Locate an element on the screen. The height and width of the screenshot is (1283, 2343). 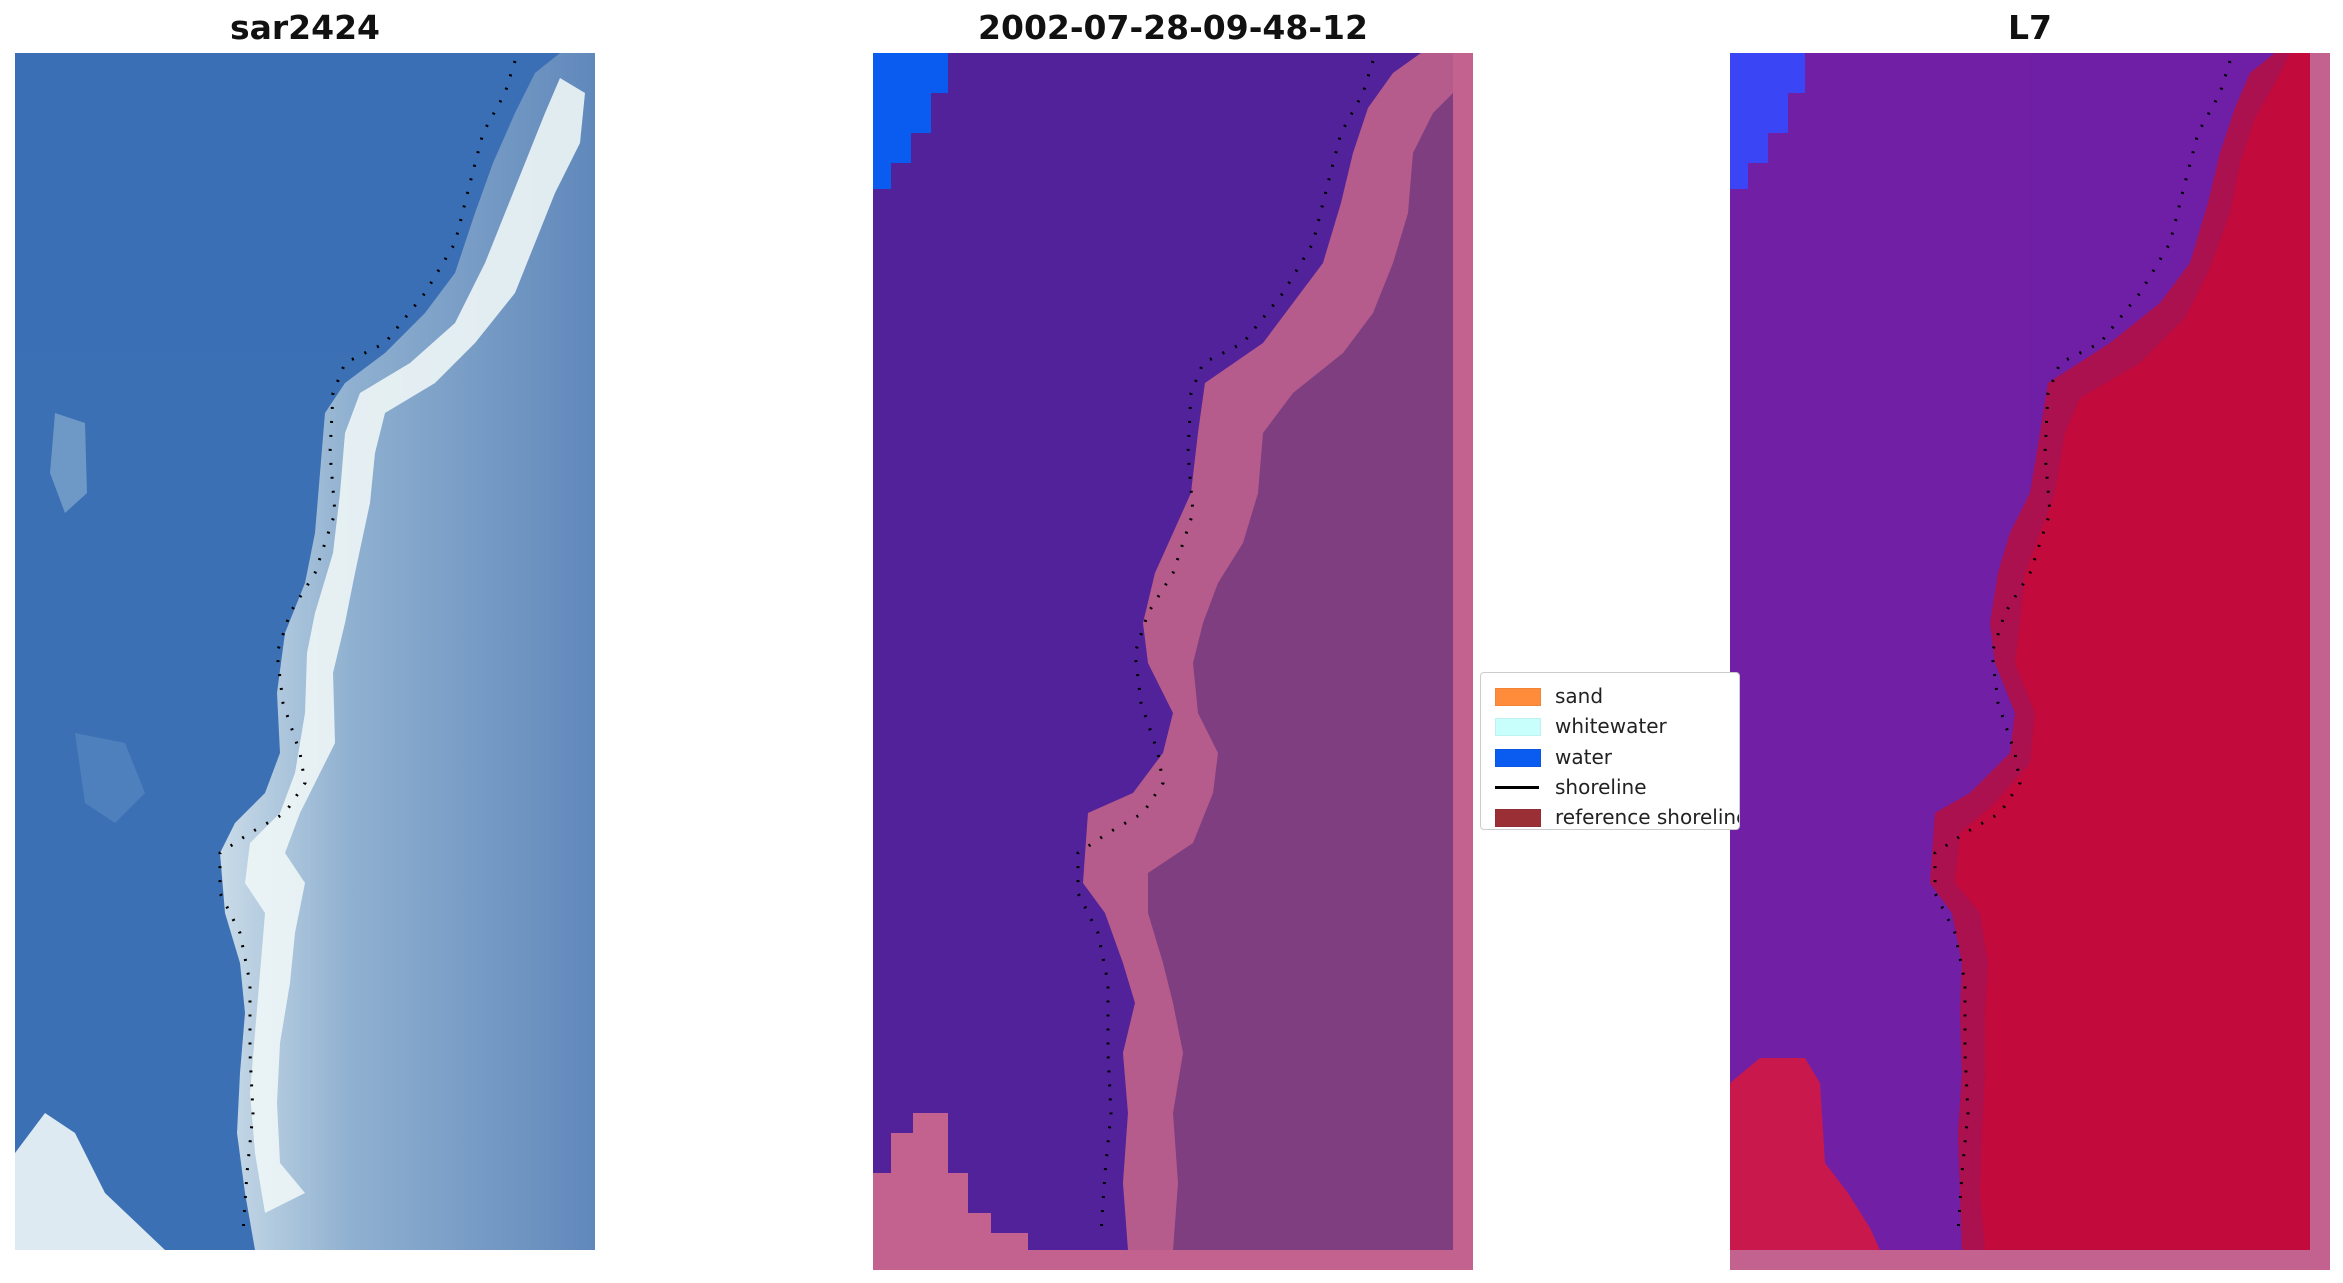
legend-entry-shoreline: shoreline is located at coordinates (1614, 787).